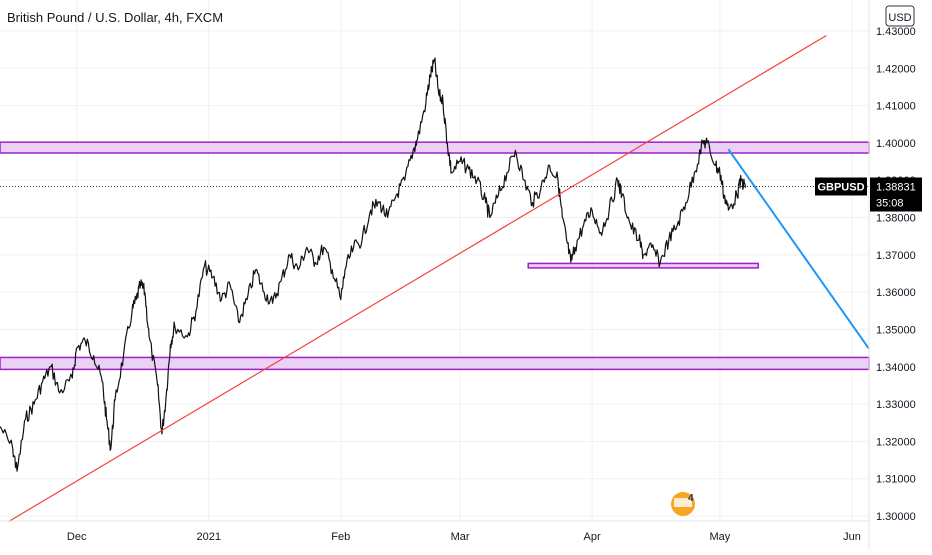 This screenshot has width=932, height=555. I want to click on x-tick-label: Mar, so click(460, 537).